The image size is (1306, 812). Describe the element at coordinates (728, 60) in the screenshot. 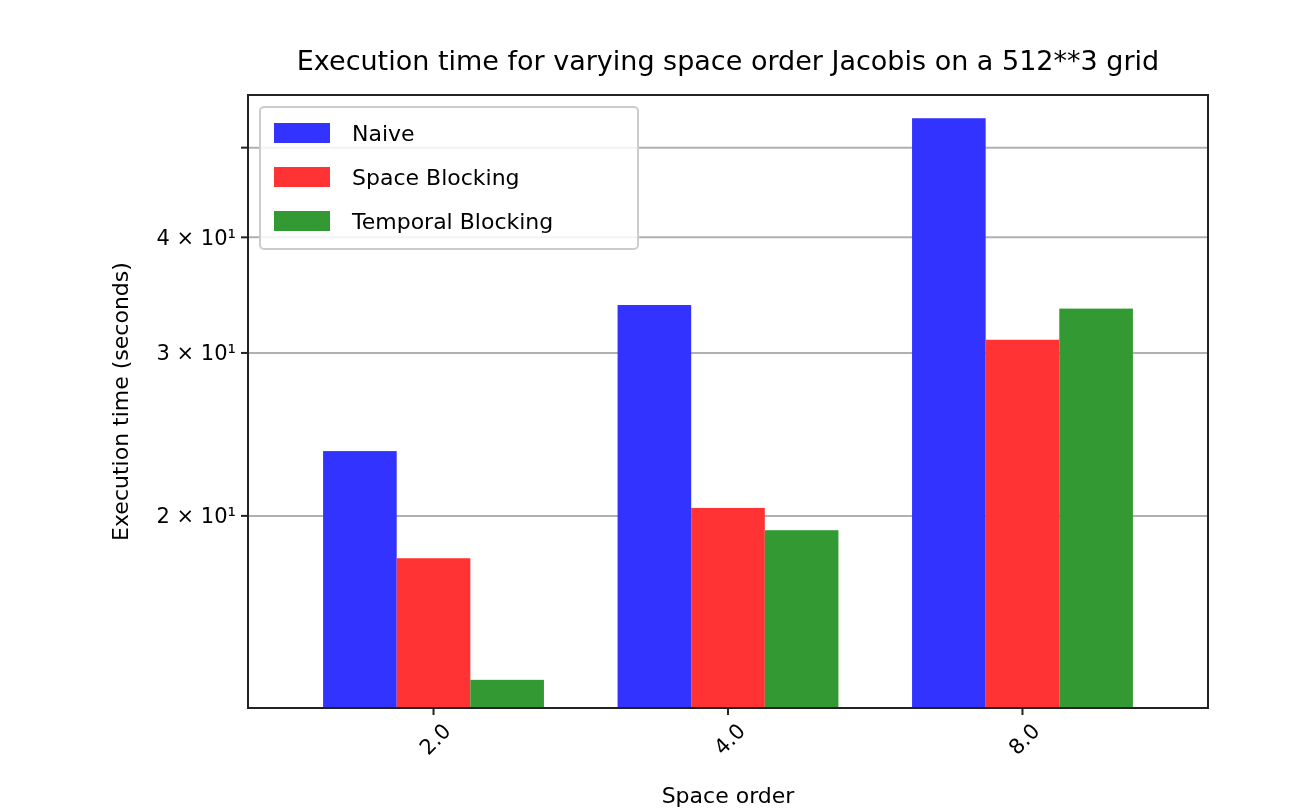

I see `chart-title: Execution time for varying space order Jacobis on a 512**3 grid` at that location.